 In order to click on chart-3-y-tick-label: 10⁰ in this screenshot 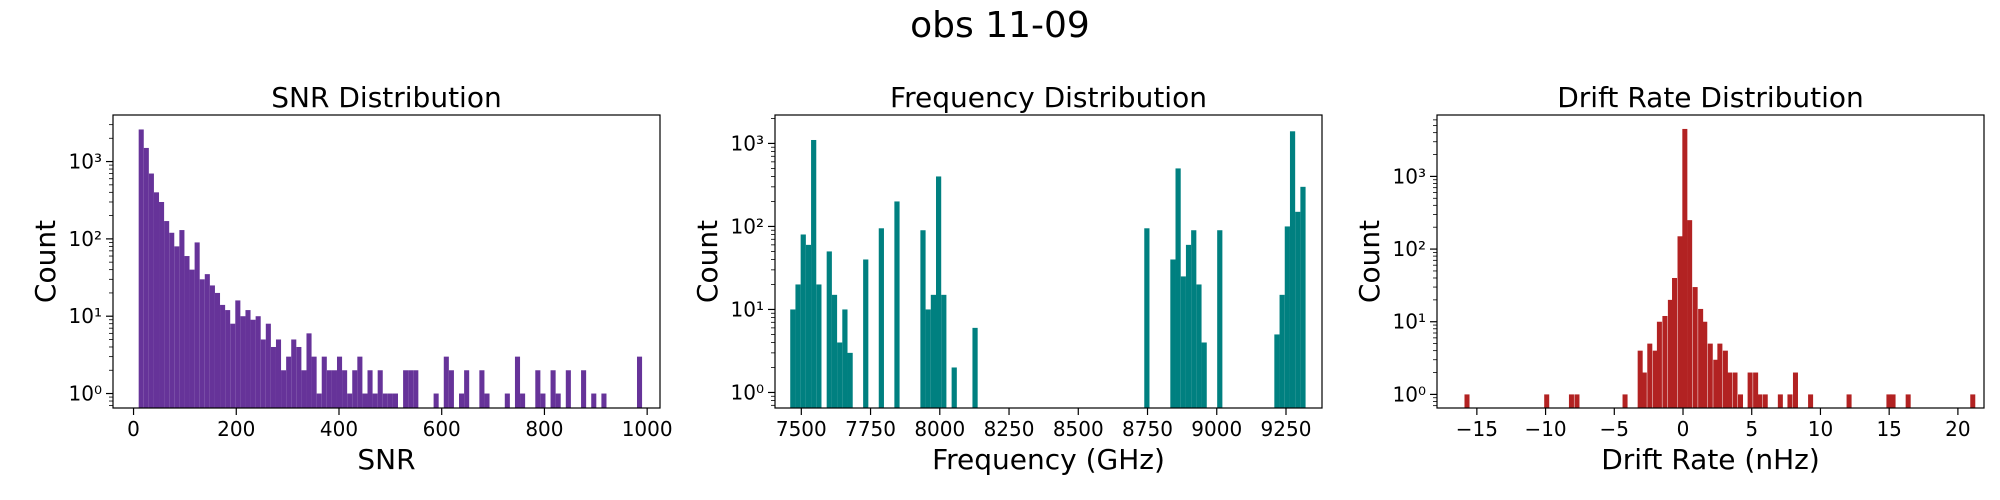, I will do `click(1409, 394)`.